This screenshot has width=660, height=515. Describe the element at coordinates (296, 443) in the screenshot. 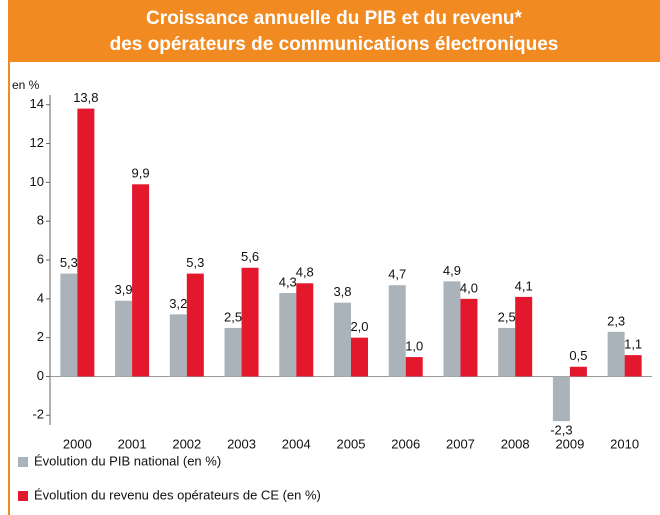

I see `x-tick-label: 2004` at that location.